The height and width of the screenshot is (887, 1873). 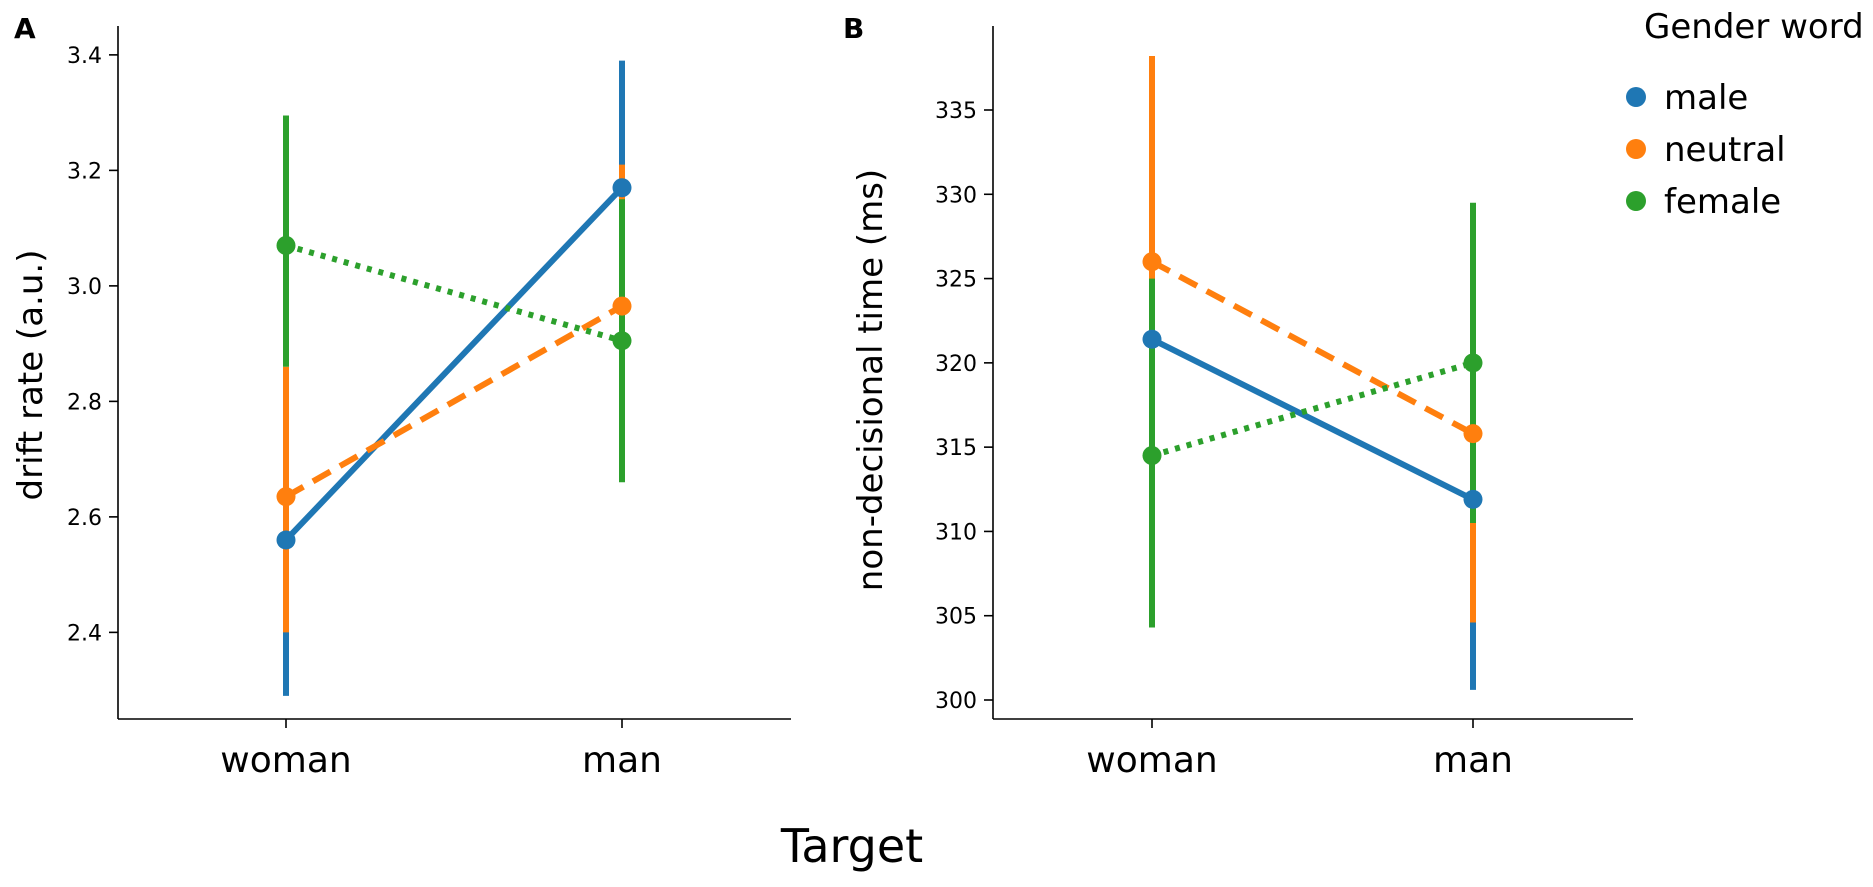 I want to click on panel-a-neutral-line, so click(x=454, y=401).